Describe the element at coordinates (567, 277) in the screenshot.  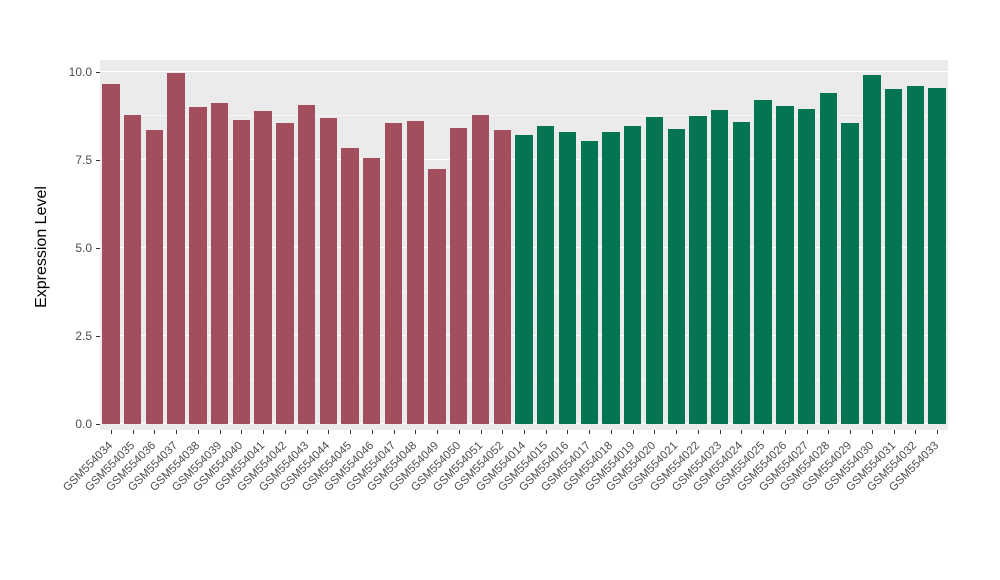
I see `bar-GSM554016` at that location.